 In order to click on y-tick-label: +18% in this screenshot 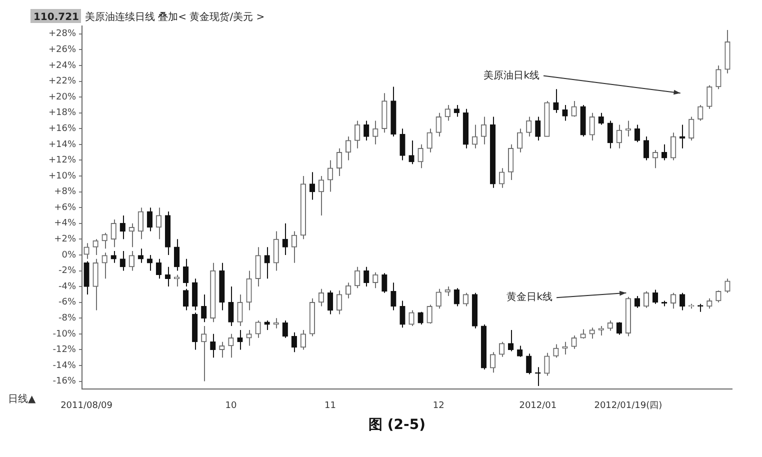, I will do `click(62, 113)`.